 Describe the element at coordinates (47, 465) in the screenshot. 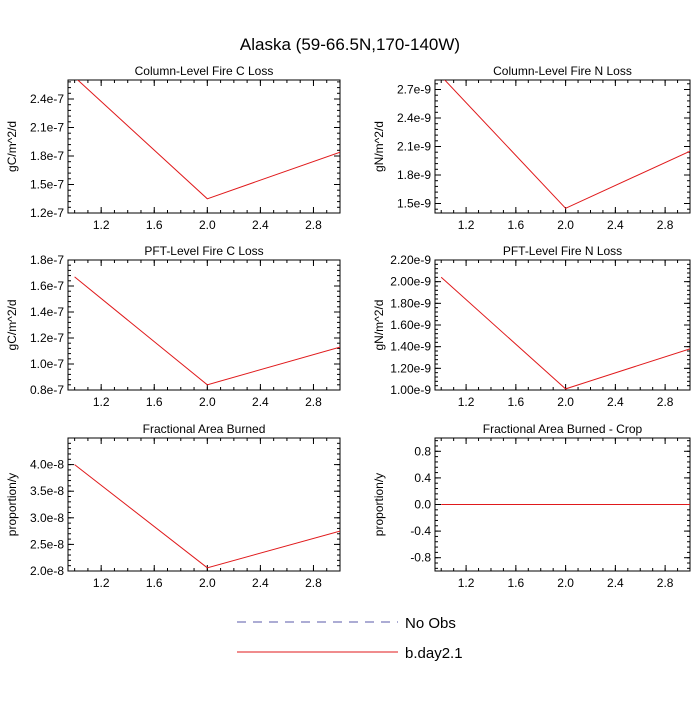

I see `y-tick-label: 4.0e-8` at that location.